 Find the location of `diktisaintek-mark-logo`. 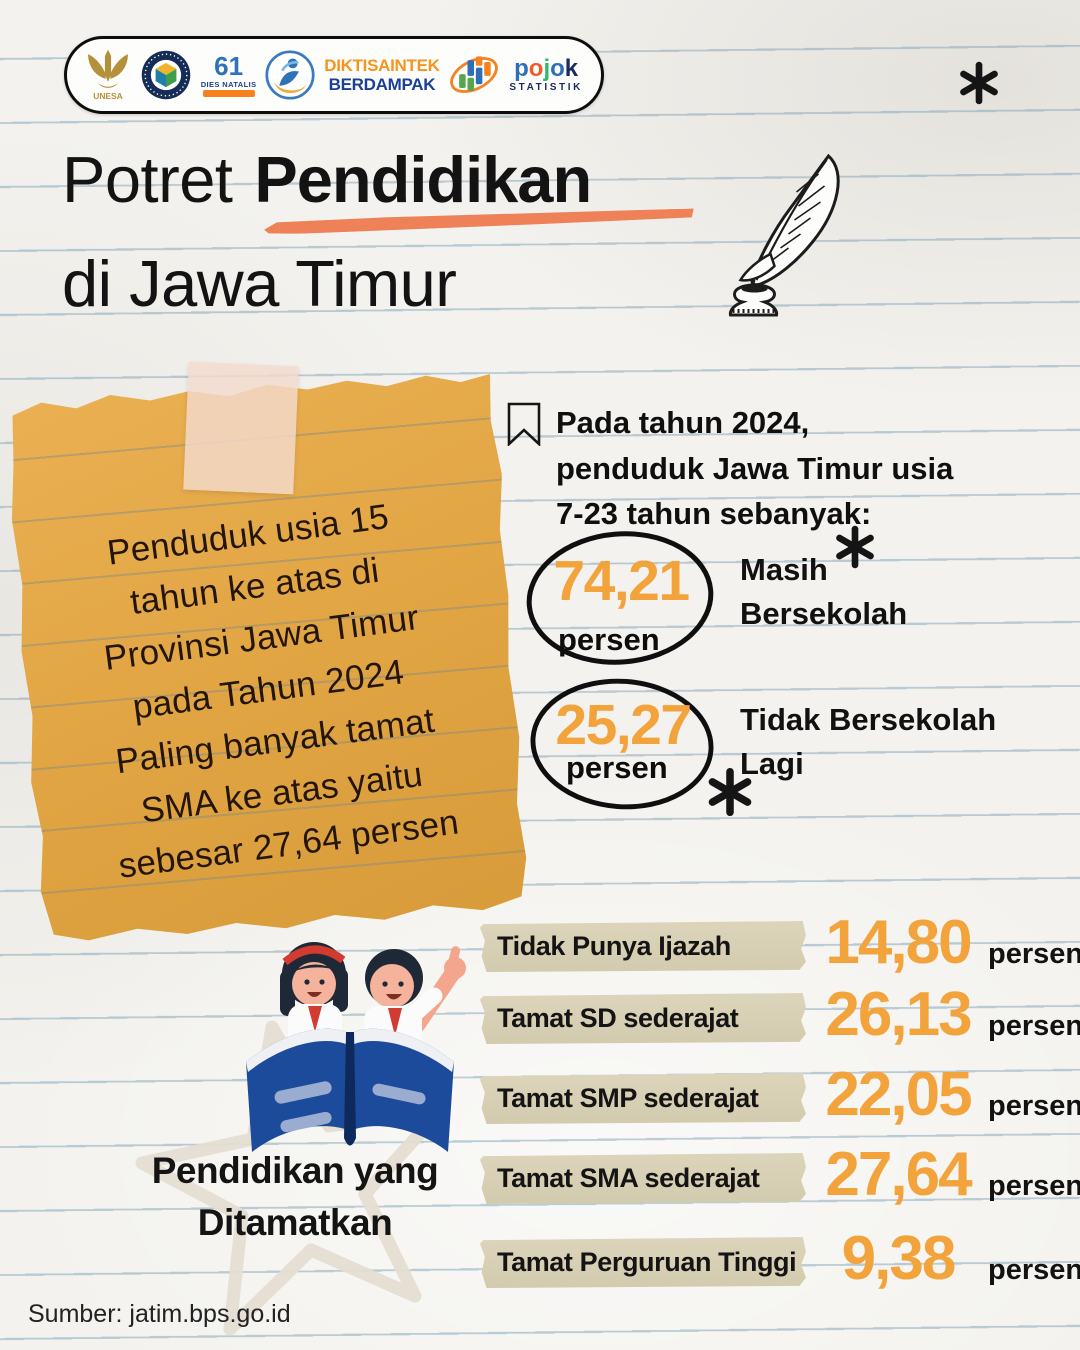

diktisaintek-mark-logo is located at coordinates (290, 75).